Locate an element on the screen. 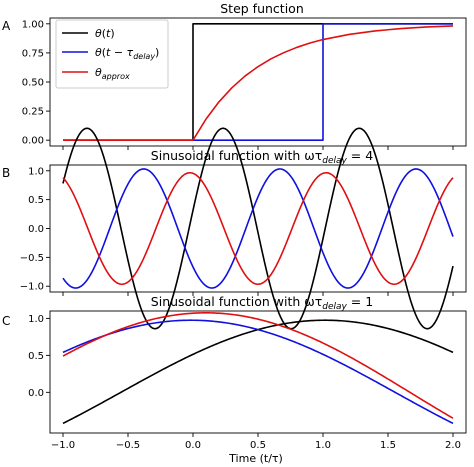  chart-title-sin4-sub: delay is located at coordinates (334, 161).